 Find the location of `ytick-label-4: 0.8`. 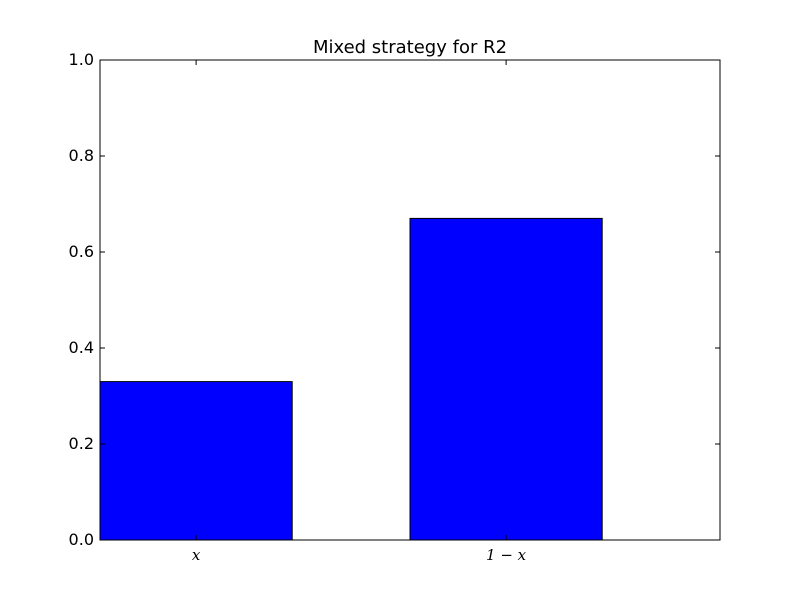

ytick-label-4: 0.8 is located at coordinates (81, 155).